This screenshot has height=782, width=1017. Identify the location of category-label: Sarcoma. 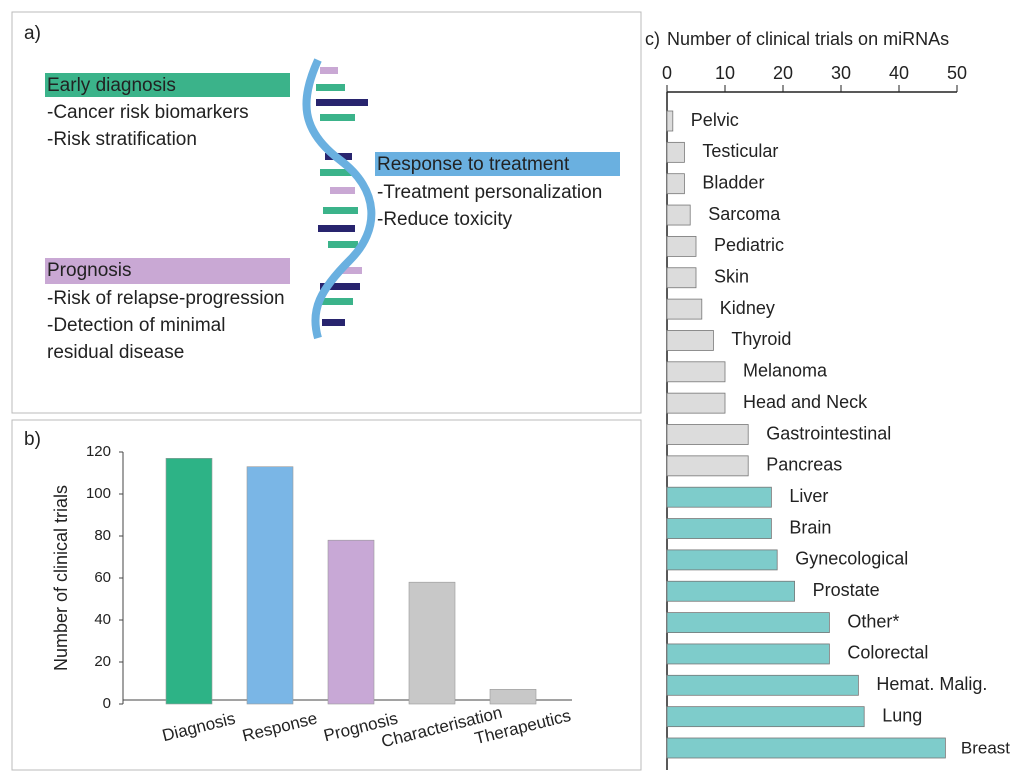
(744, 214).